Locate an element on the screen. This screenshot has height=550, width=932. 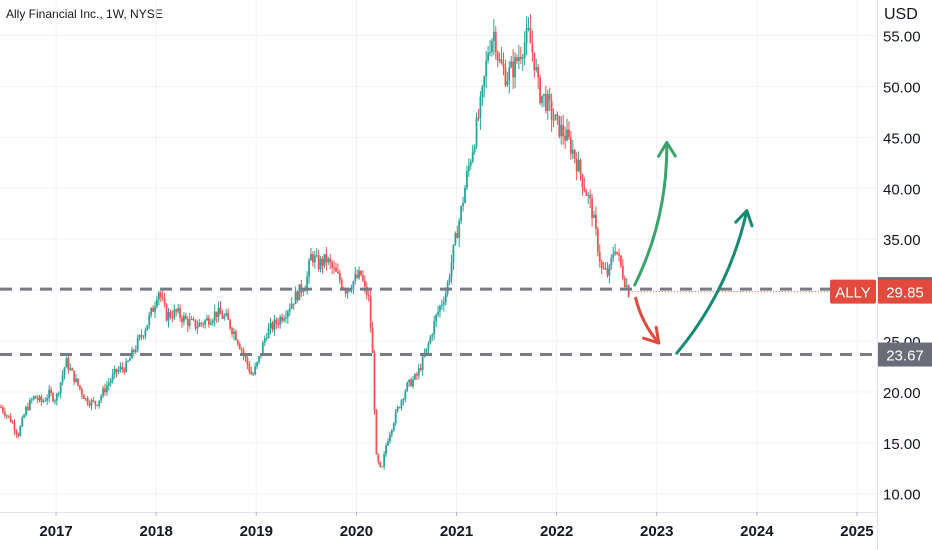
levels is located at coordinates (438, 322).